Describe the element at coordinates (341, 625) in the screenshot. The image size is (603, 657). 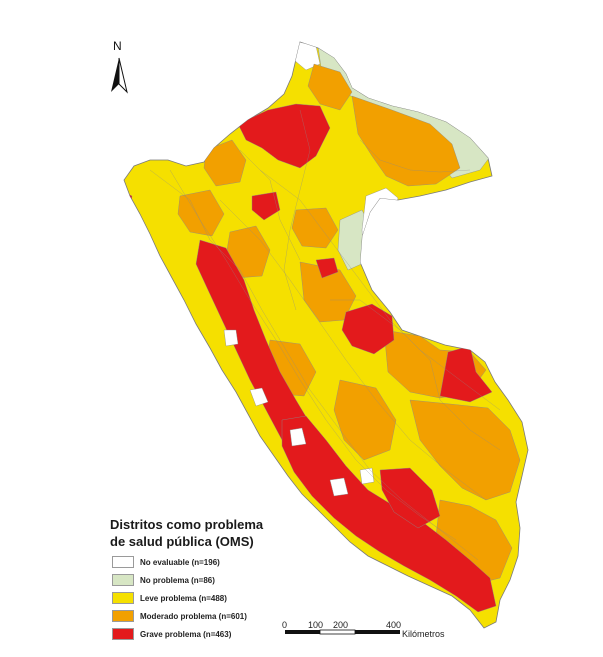
I see `scale-tick-200: 200` at that location.